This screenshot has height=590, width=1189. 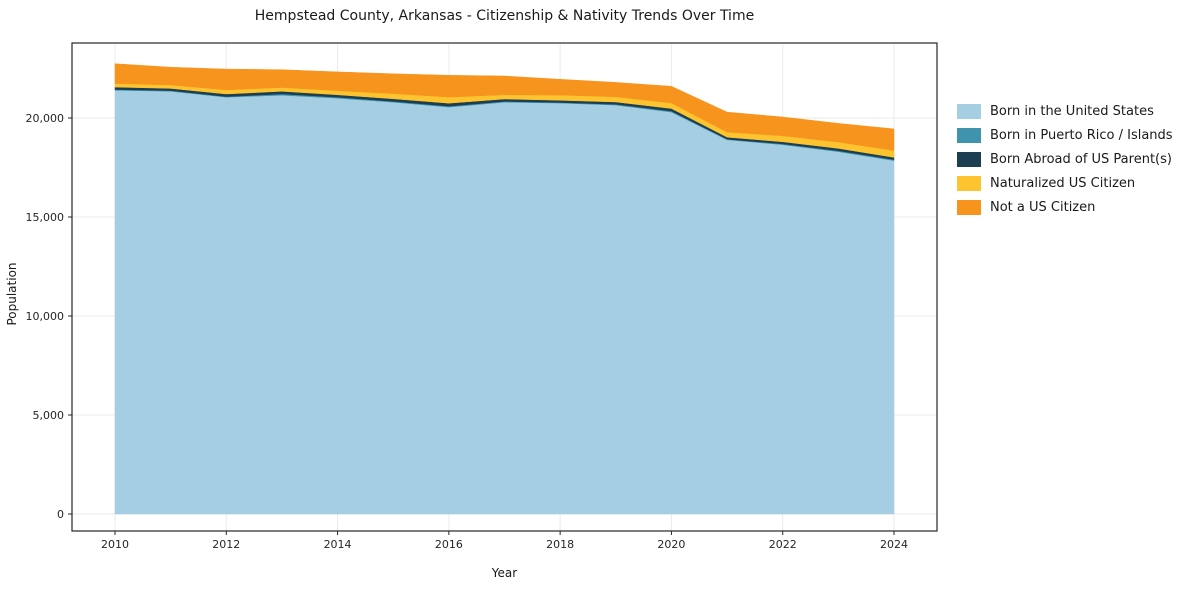 I want to click on svg-text: 0, so click(x=60, y=514).